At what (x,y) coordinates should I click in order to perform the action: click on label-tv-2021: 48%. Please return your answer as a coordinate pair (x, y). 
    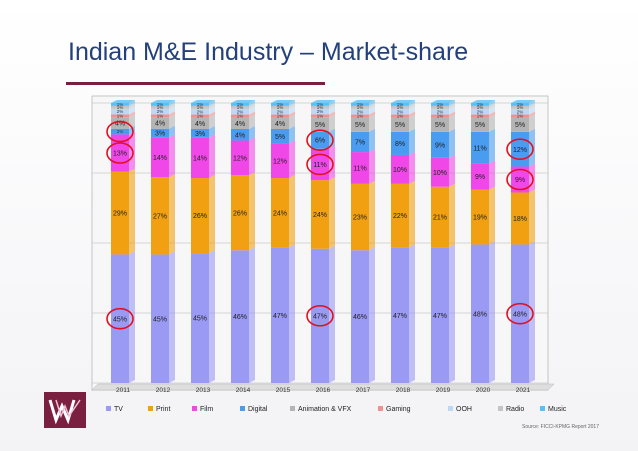
    Looking at the image, I should click on (520, 314).